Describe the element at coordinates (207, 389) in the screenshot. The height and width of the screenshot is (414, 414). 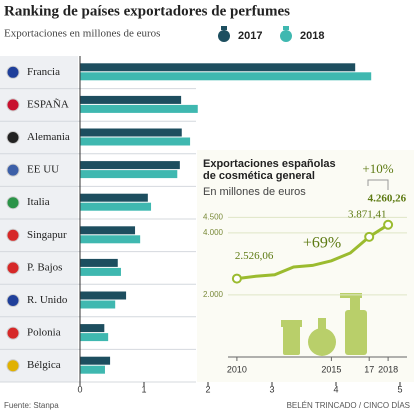
I see `x-tick-label: 2` at that location.